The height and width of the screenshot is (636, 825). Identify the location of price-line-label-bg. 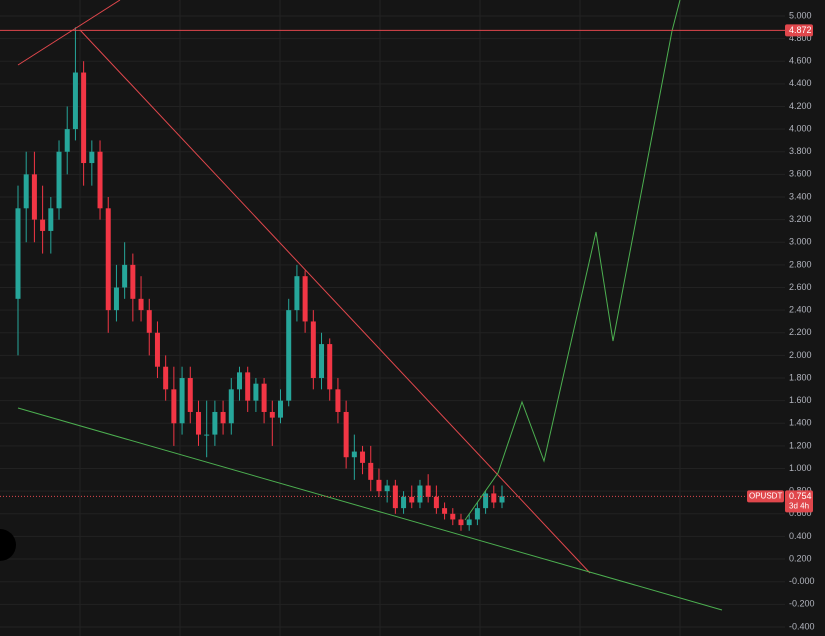
(799, 30).